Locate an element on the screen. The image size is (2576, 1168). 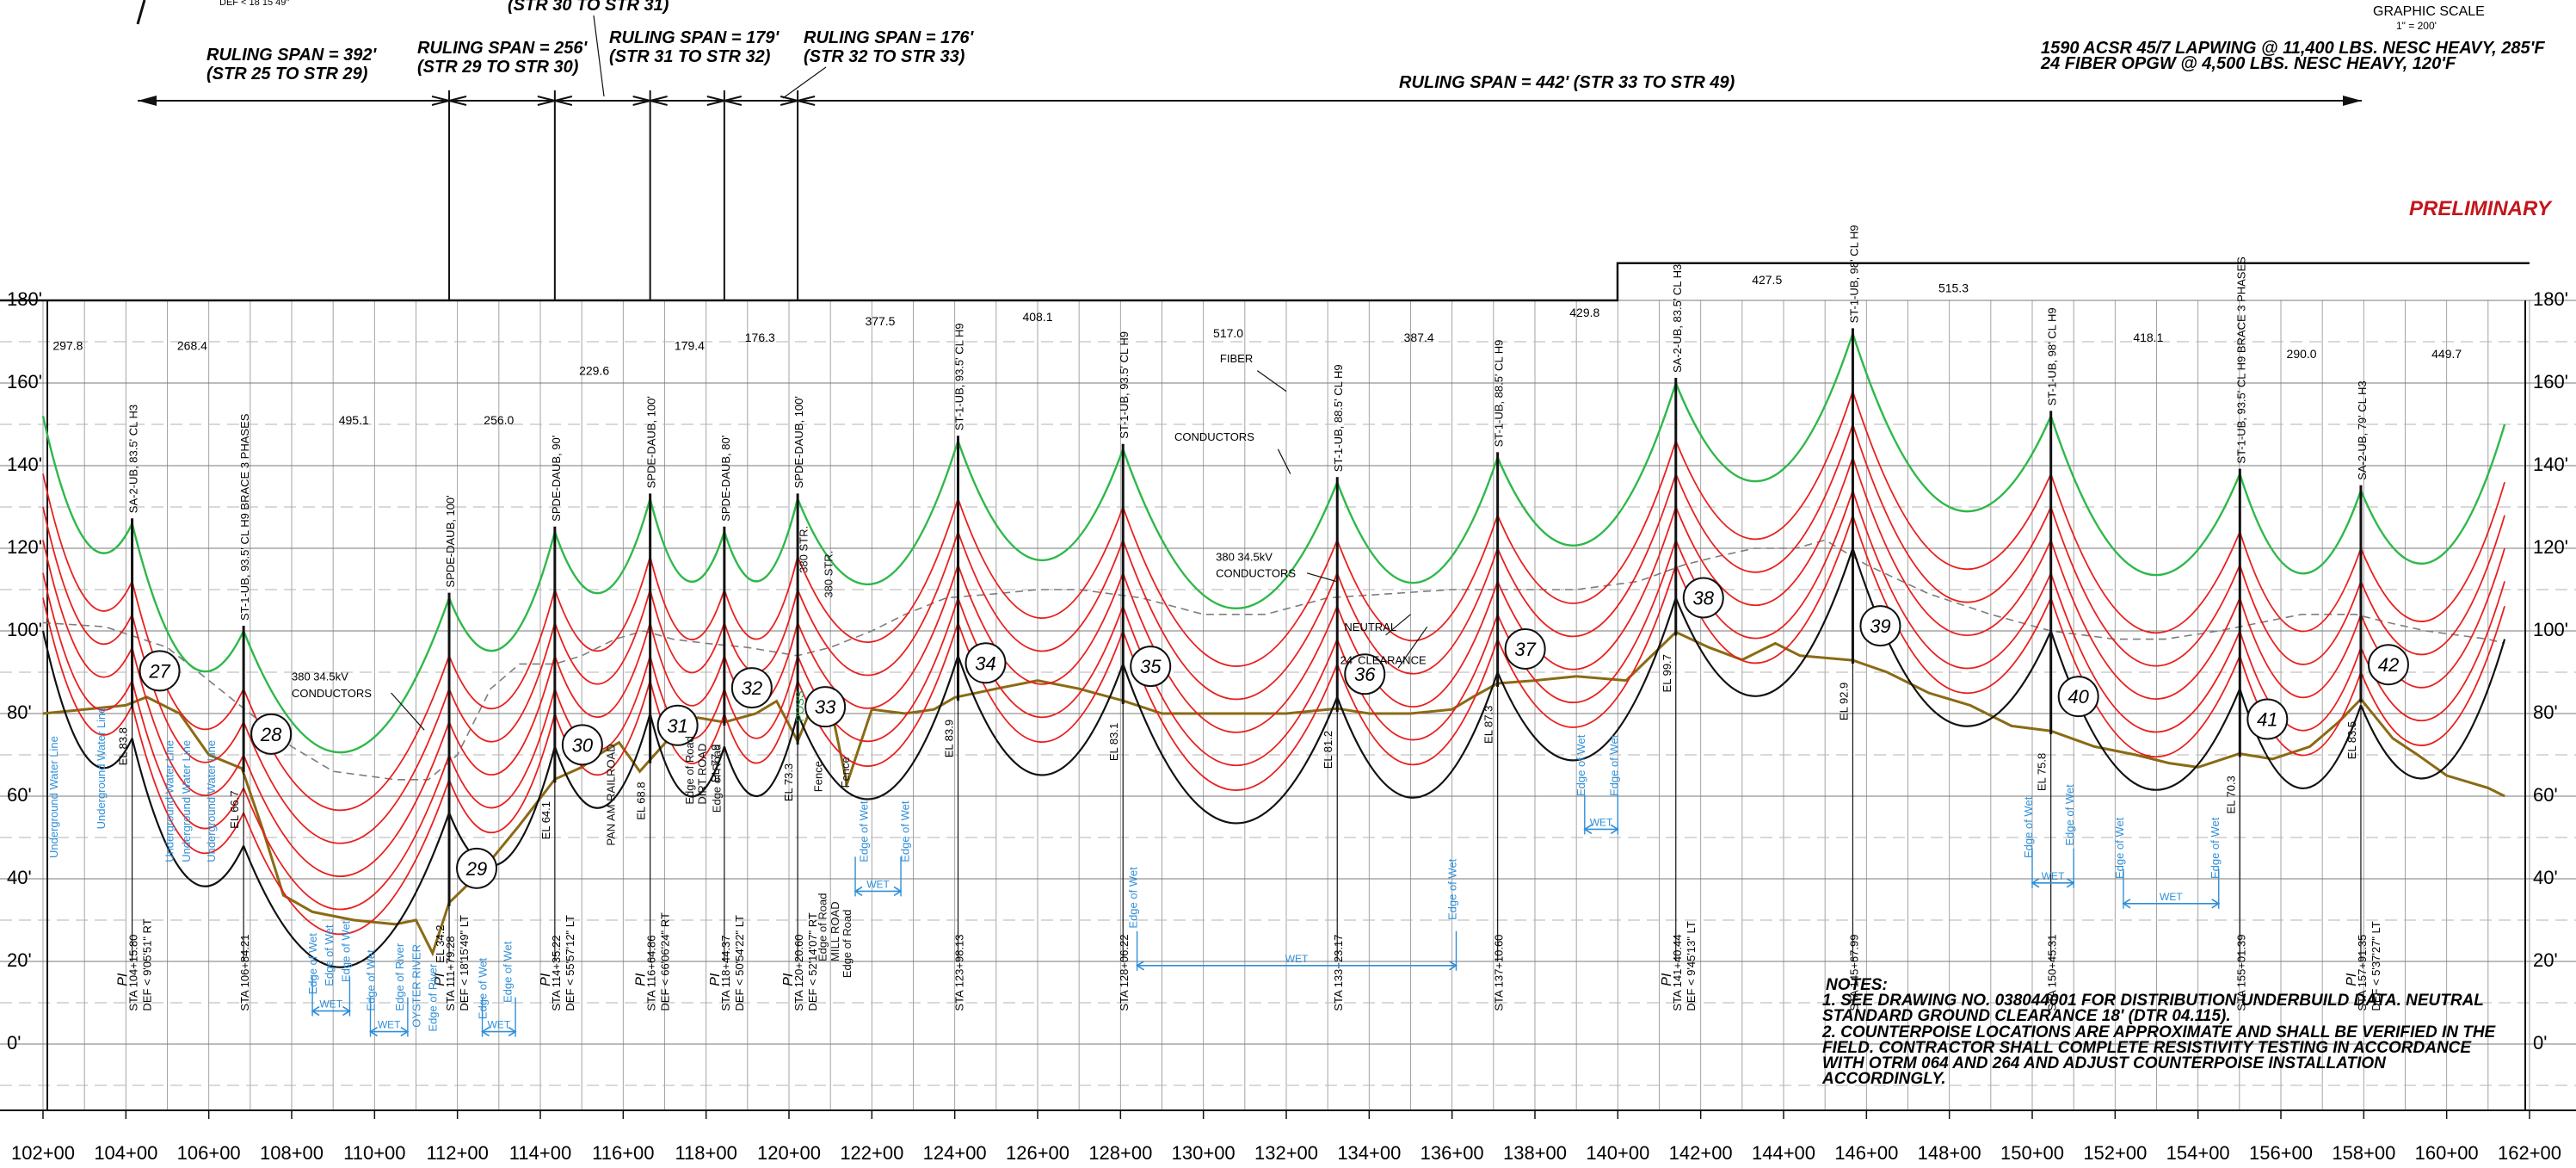
y-tick-label-left: 20' is located at coordinates (19, 960).